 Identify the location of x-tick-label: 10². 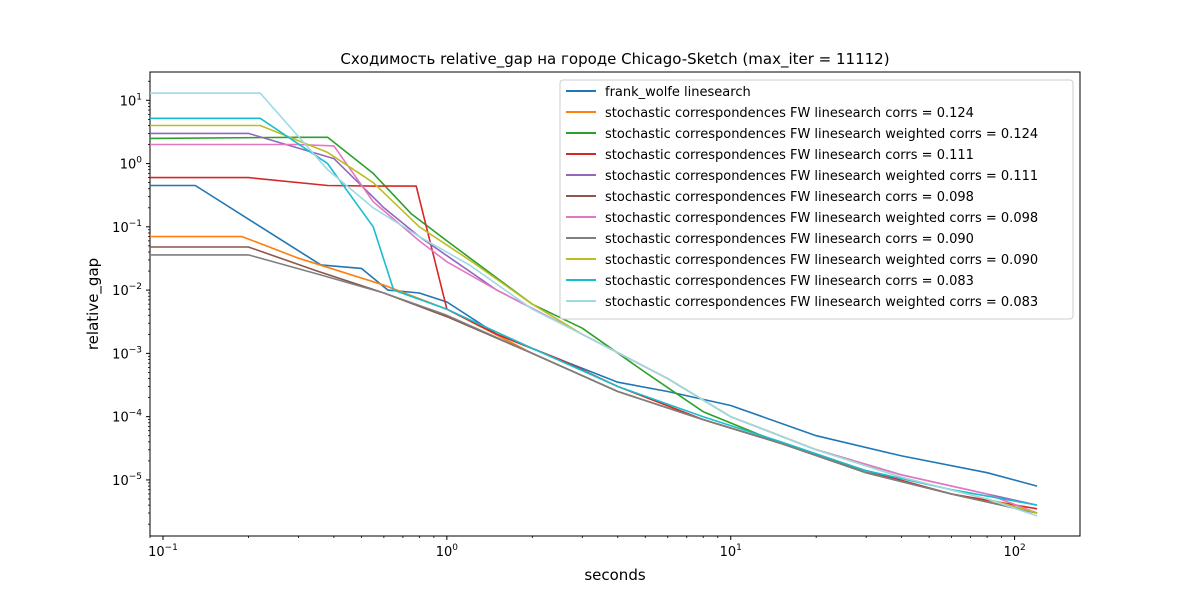
(1014, 551).